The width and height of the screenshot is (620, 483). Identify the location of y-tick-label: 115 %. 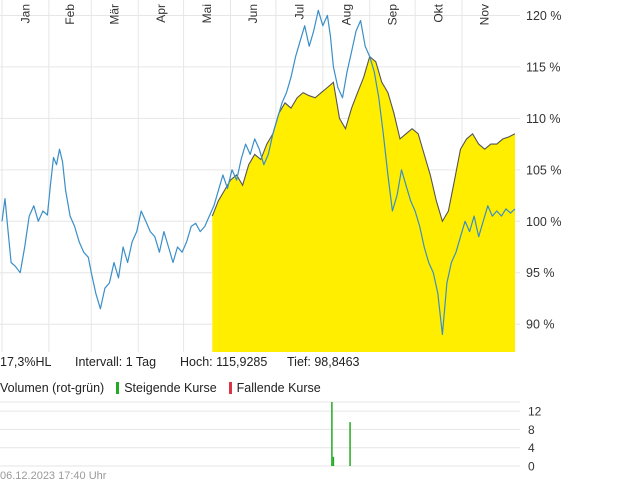
(543, 67).